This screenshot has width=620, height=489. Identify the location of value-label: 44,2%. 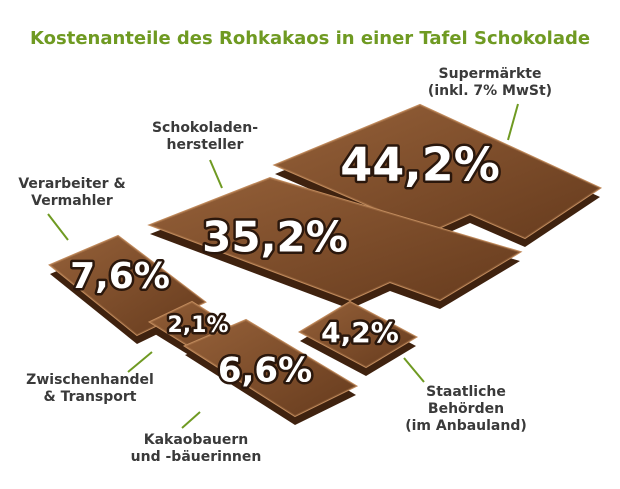
(420, 165).